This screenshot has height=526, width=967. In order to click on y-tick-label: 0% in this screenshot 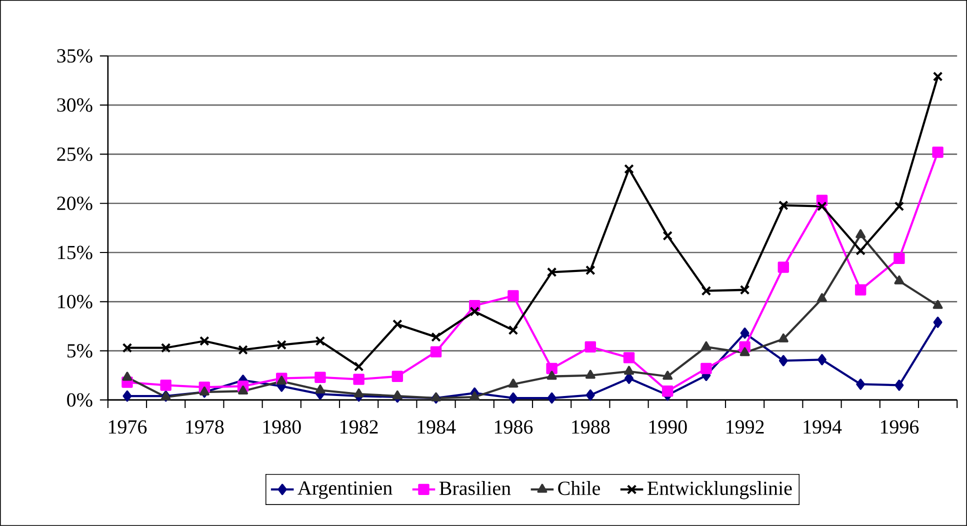, I will do `click(79, 400)`.